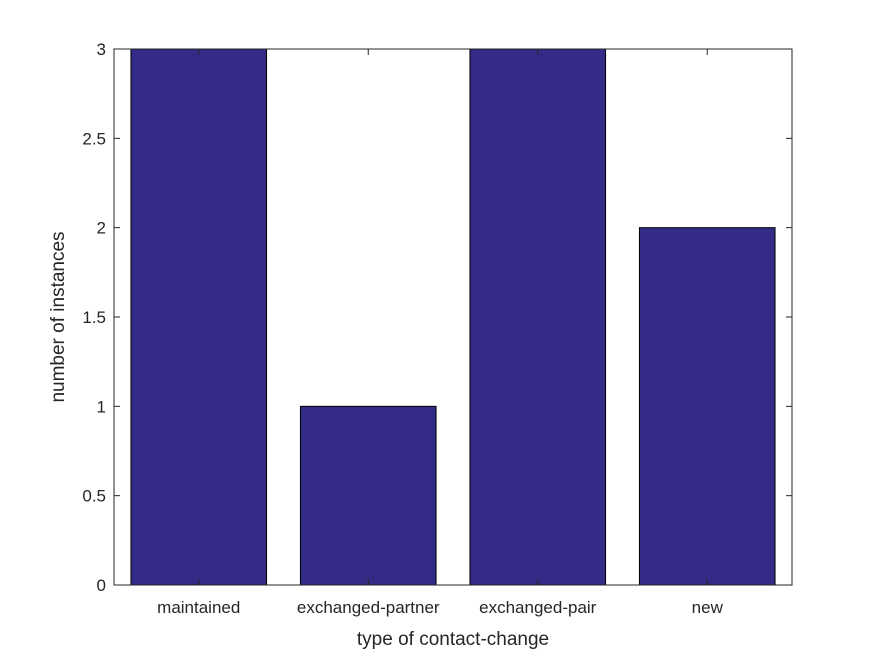 Image resolution: width=875 pixels, height=656 pixels. I want to click on y-tick-label: 2.5, so click(94, 138).